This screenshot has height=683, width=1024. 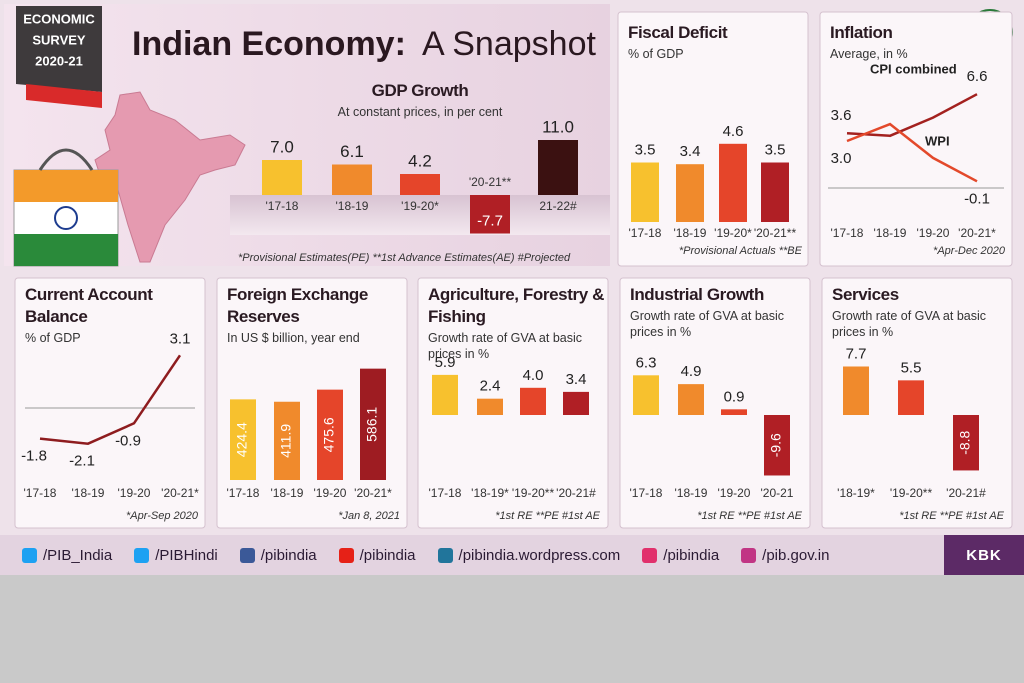 I want to click on chart-title: Fiscal Deficit, so click(x=678, y=32).